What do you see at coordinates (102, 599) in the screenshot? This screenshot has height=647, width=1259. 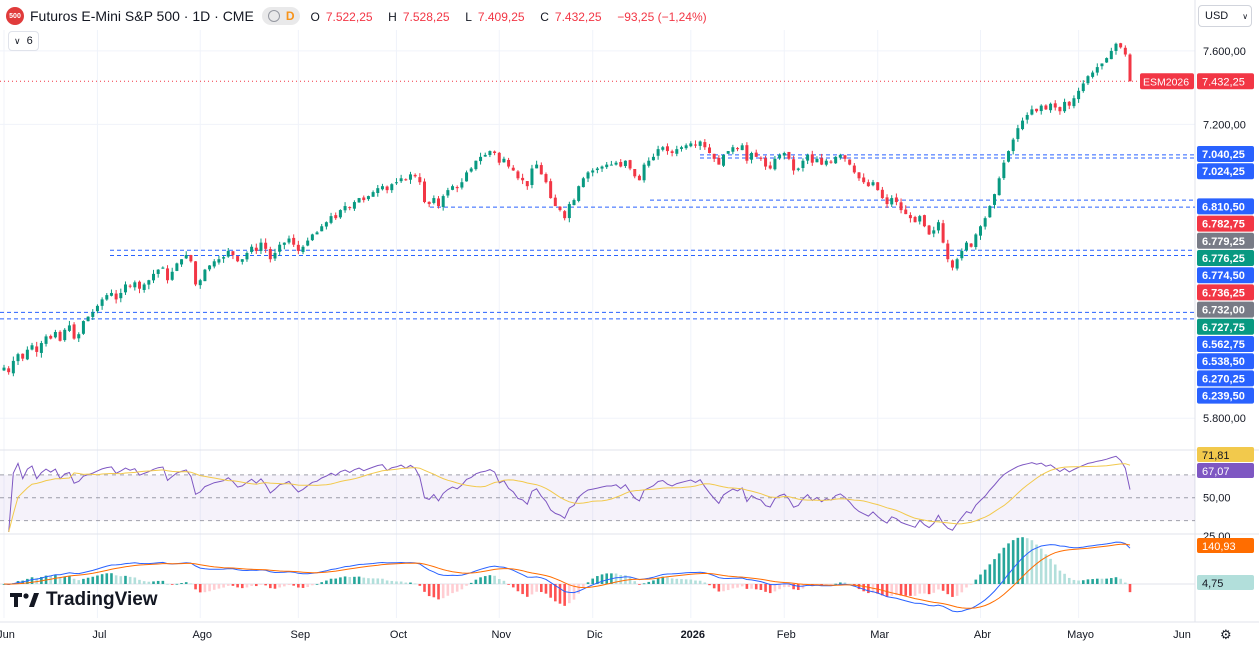 I see `tradingview-brand: TradingView` at bounding box center [102, 599].